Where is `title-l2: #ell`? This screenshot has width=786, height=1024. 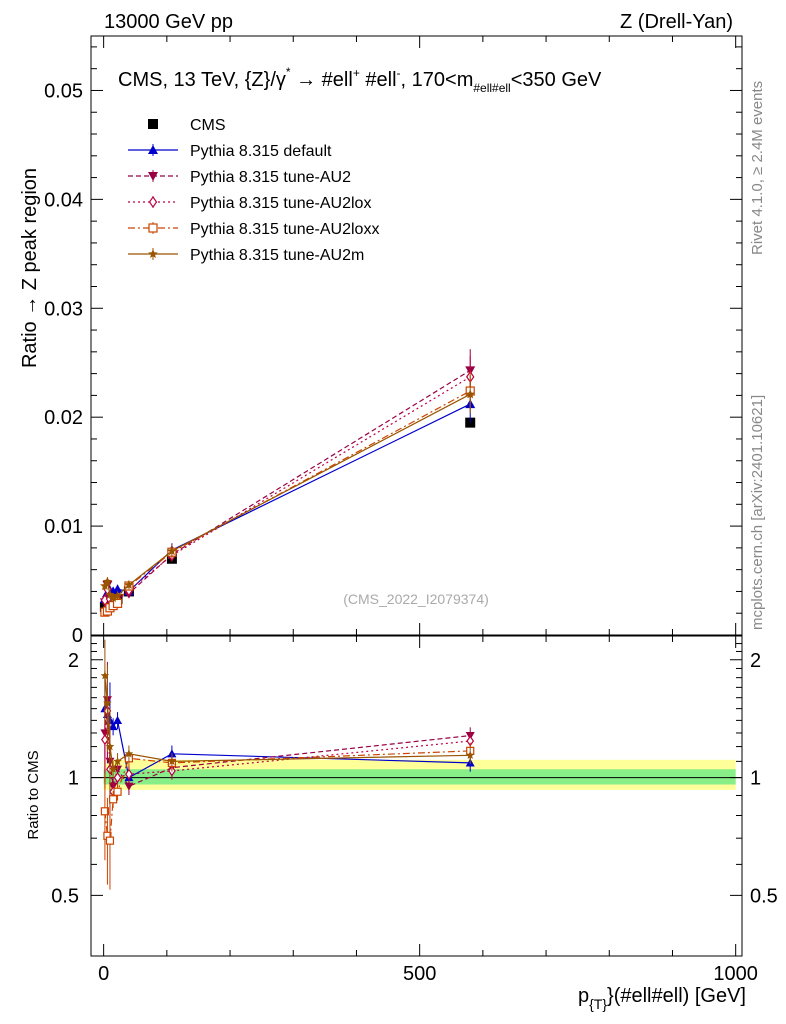 title-l2: #ell is located at coordinates (380, 80).